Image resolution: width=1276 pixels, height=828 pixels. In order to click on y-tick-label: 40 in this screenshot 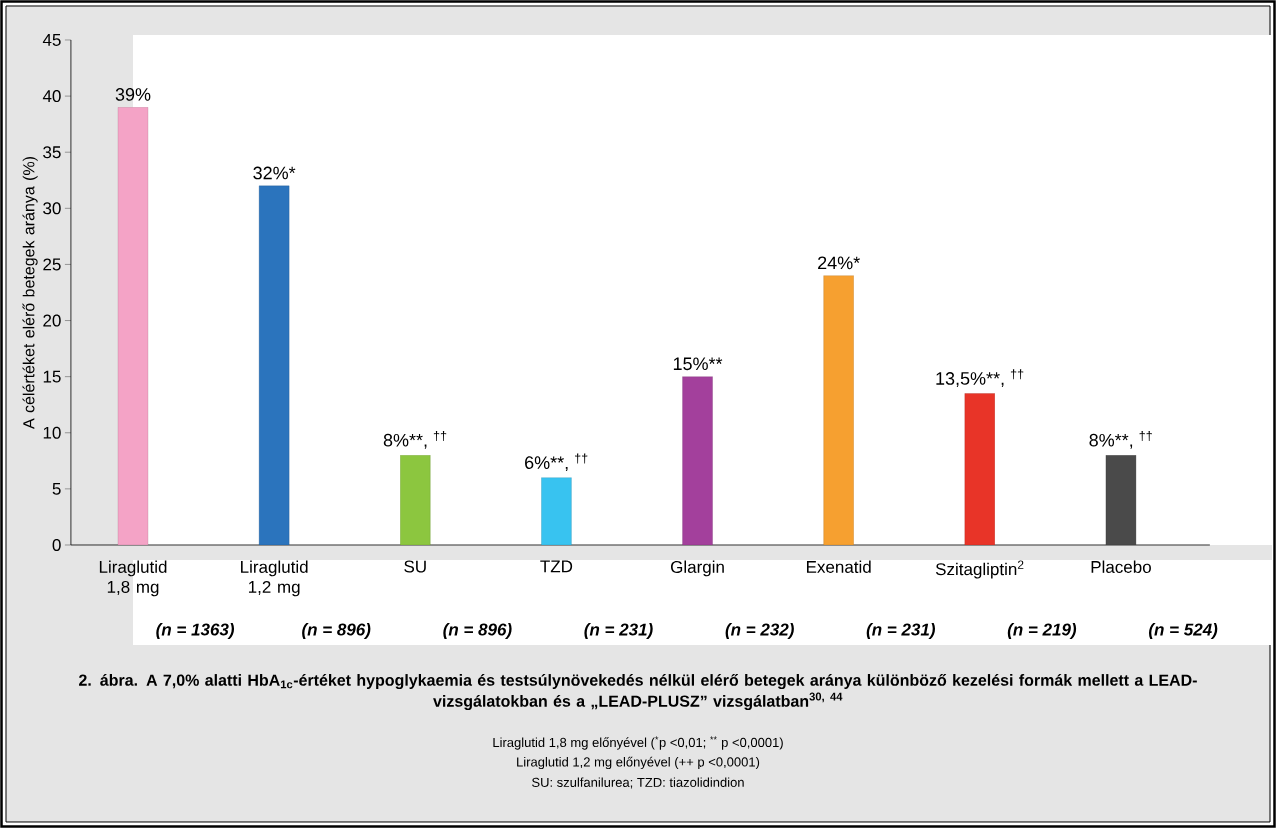, I will do `click(51, 96)`.